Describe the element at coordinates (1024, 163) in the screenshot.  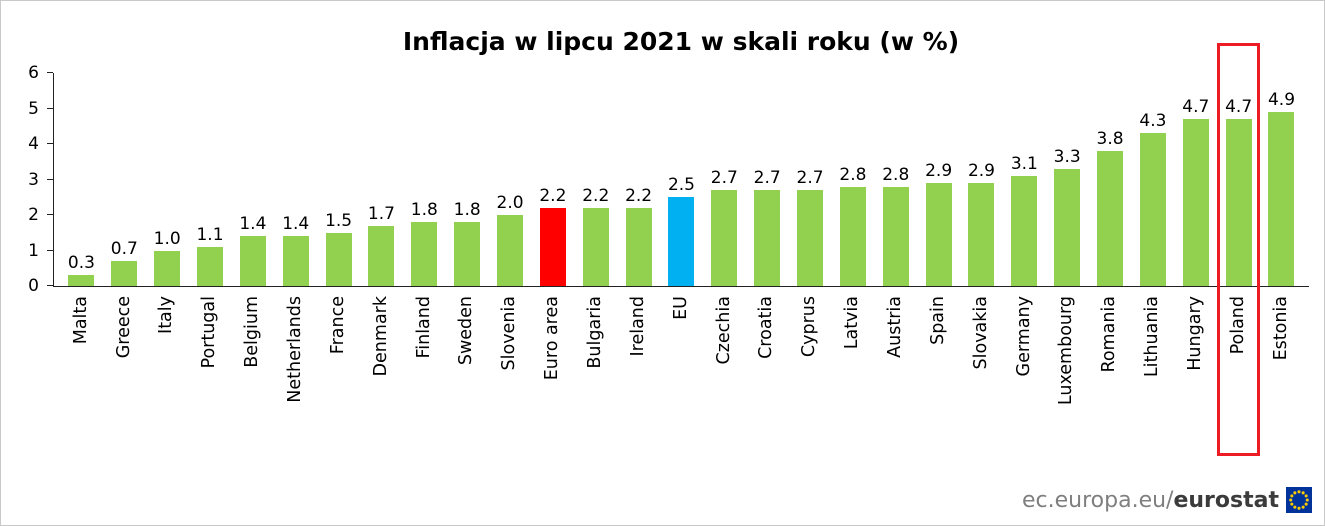
I see `bar-value-label: 3.1` at that location.